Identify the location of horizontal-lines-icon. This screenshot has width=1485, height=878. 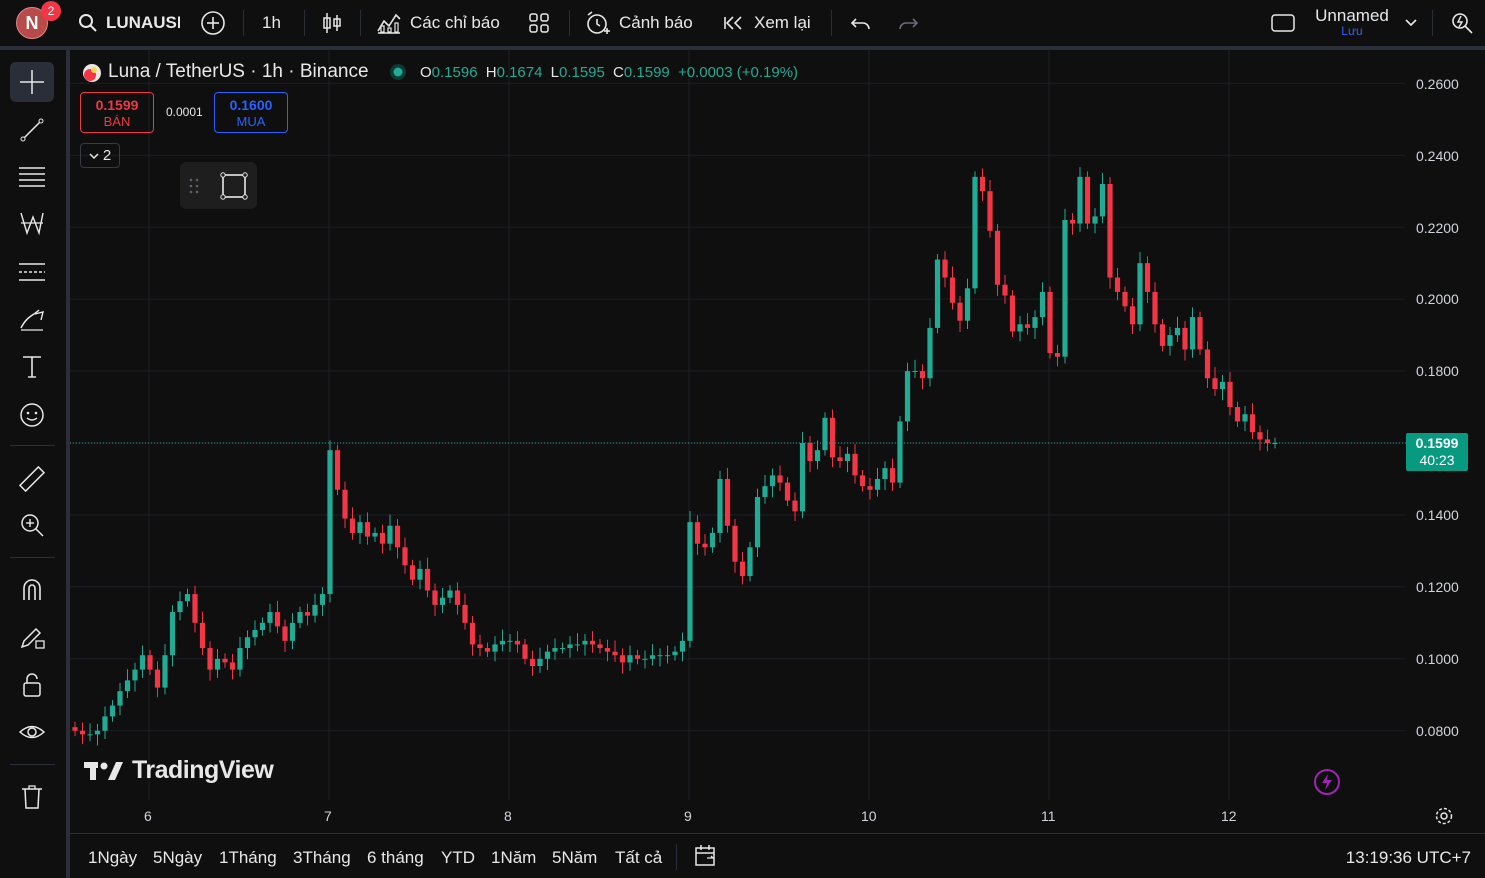
(32, 177).